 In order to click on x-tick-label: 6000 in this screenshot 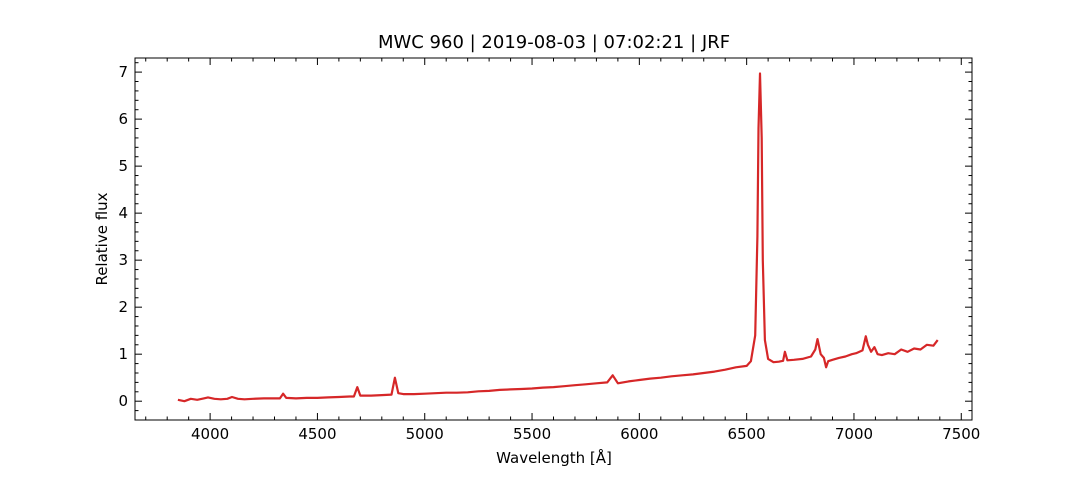, I will do `click(639, 434)`.